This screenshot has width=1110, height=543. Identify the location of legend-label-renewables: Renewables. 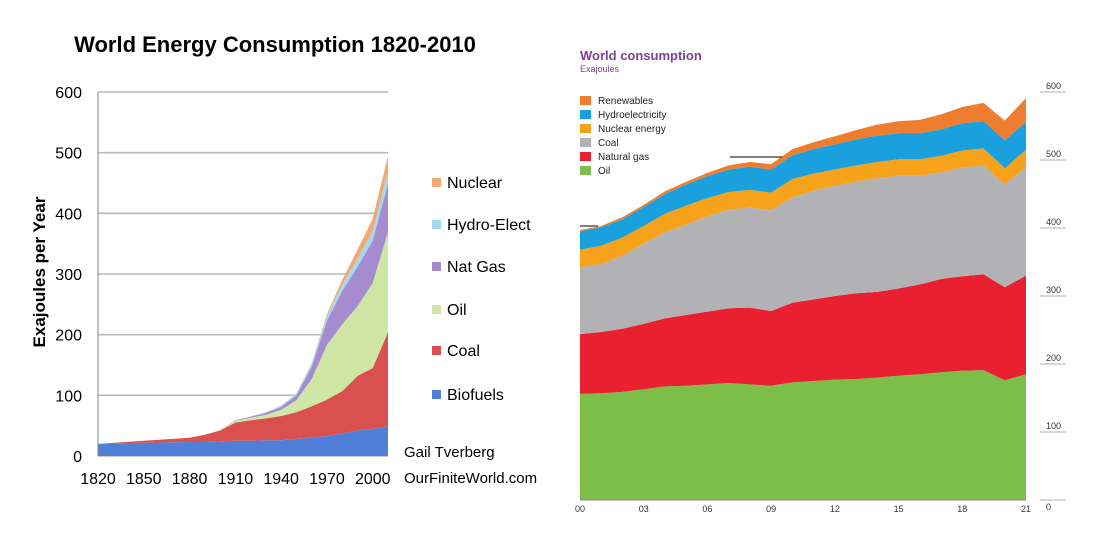
(625, 101).